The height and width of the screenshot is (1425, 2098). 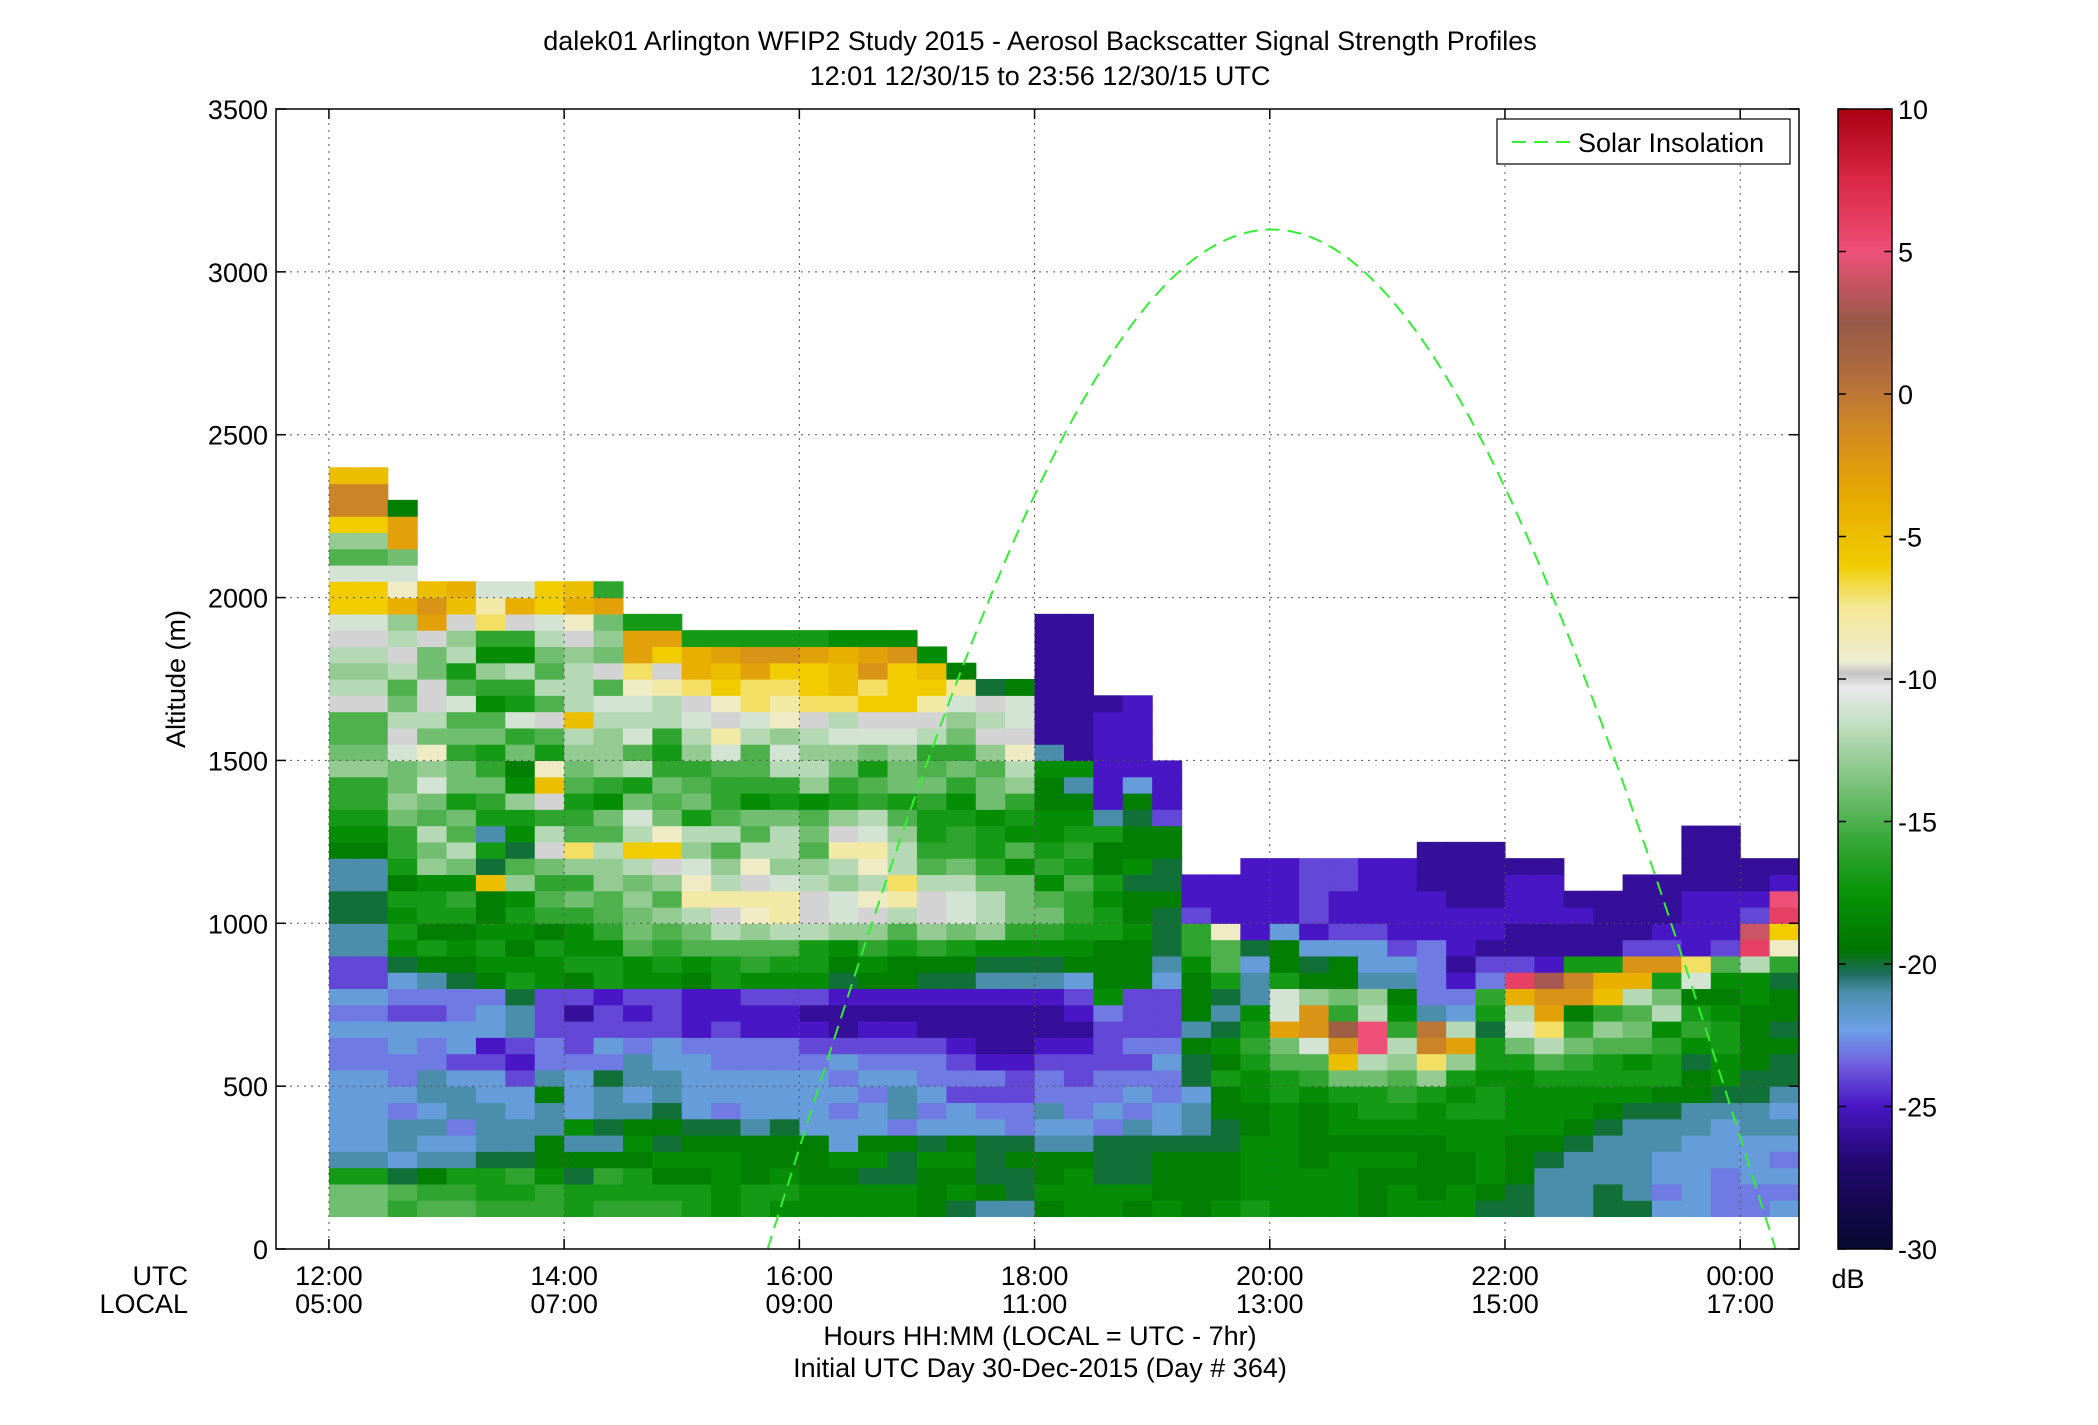 What do you see at coordinates (1039, 1336) in the screenshot?
I see `x-axis-label: Hours HH:MM (LOCAL = UTC - 7hr)` at bounding box center [1039, 1336].